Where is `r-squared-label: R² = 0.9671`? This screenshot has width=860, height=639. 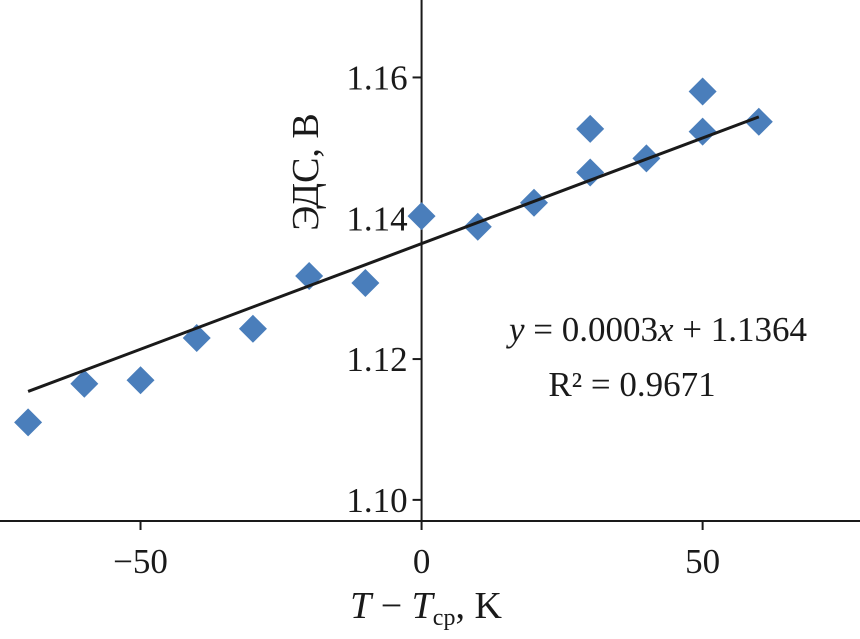 r-squared-label: R² = 0.9671 is located at coordinates (631, 384).